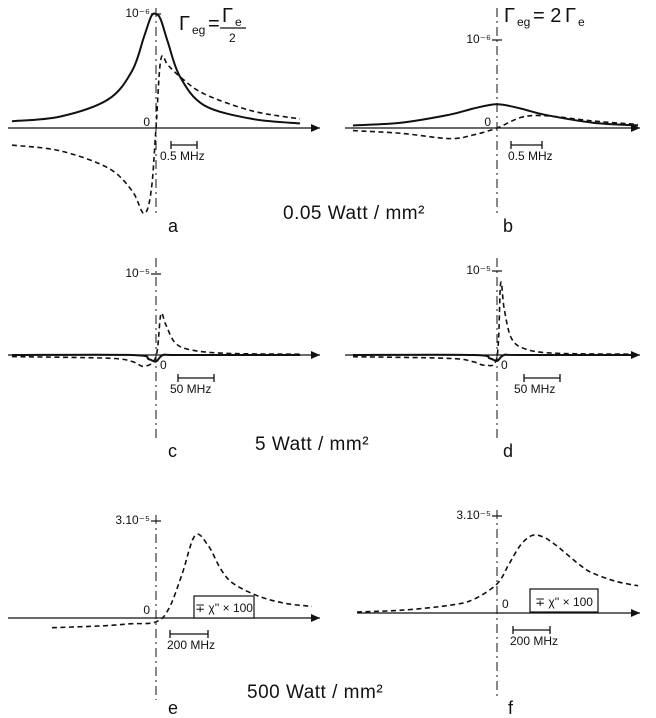  What do you see at coordinates (508, 226) in the screenshot?
I see `panel-b-letter: b` at bounding box center [508, 226].